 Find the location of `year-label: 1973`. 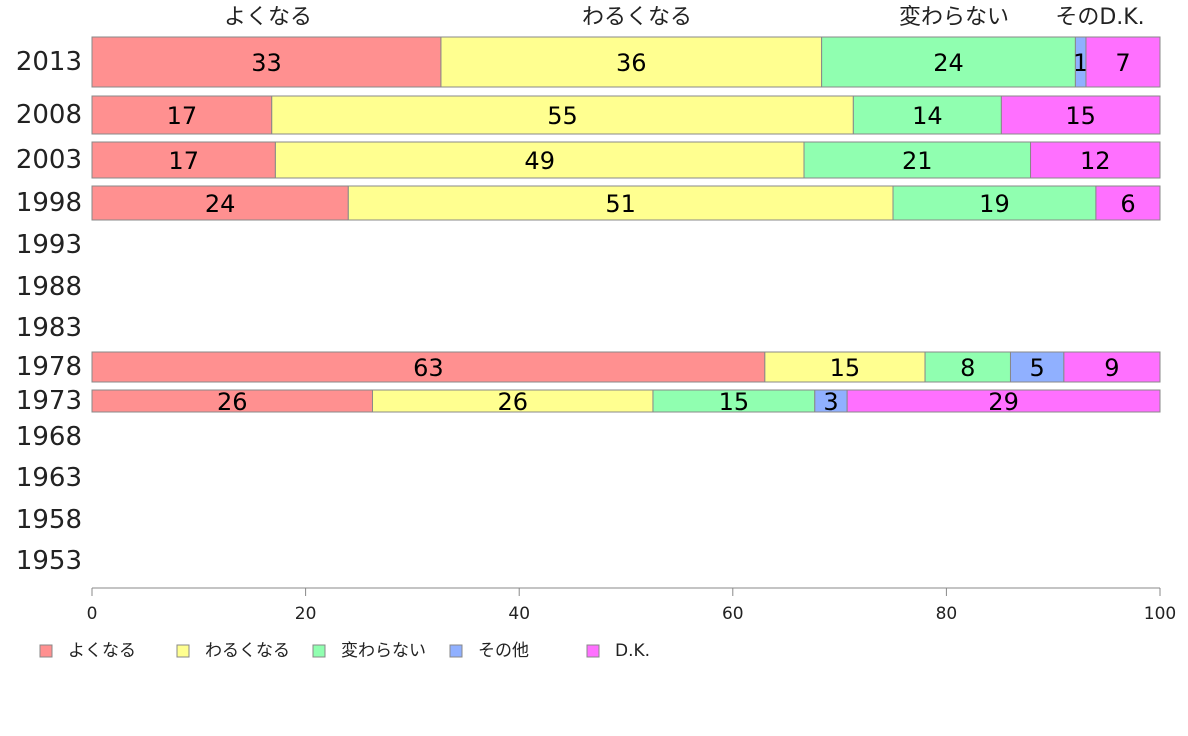

year-label: 1973 is located at coordinates (49, 401).